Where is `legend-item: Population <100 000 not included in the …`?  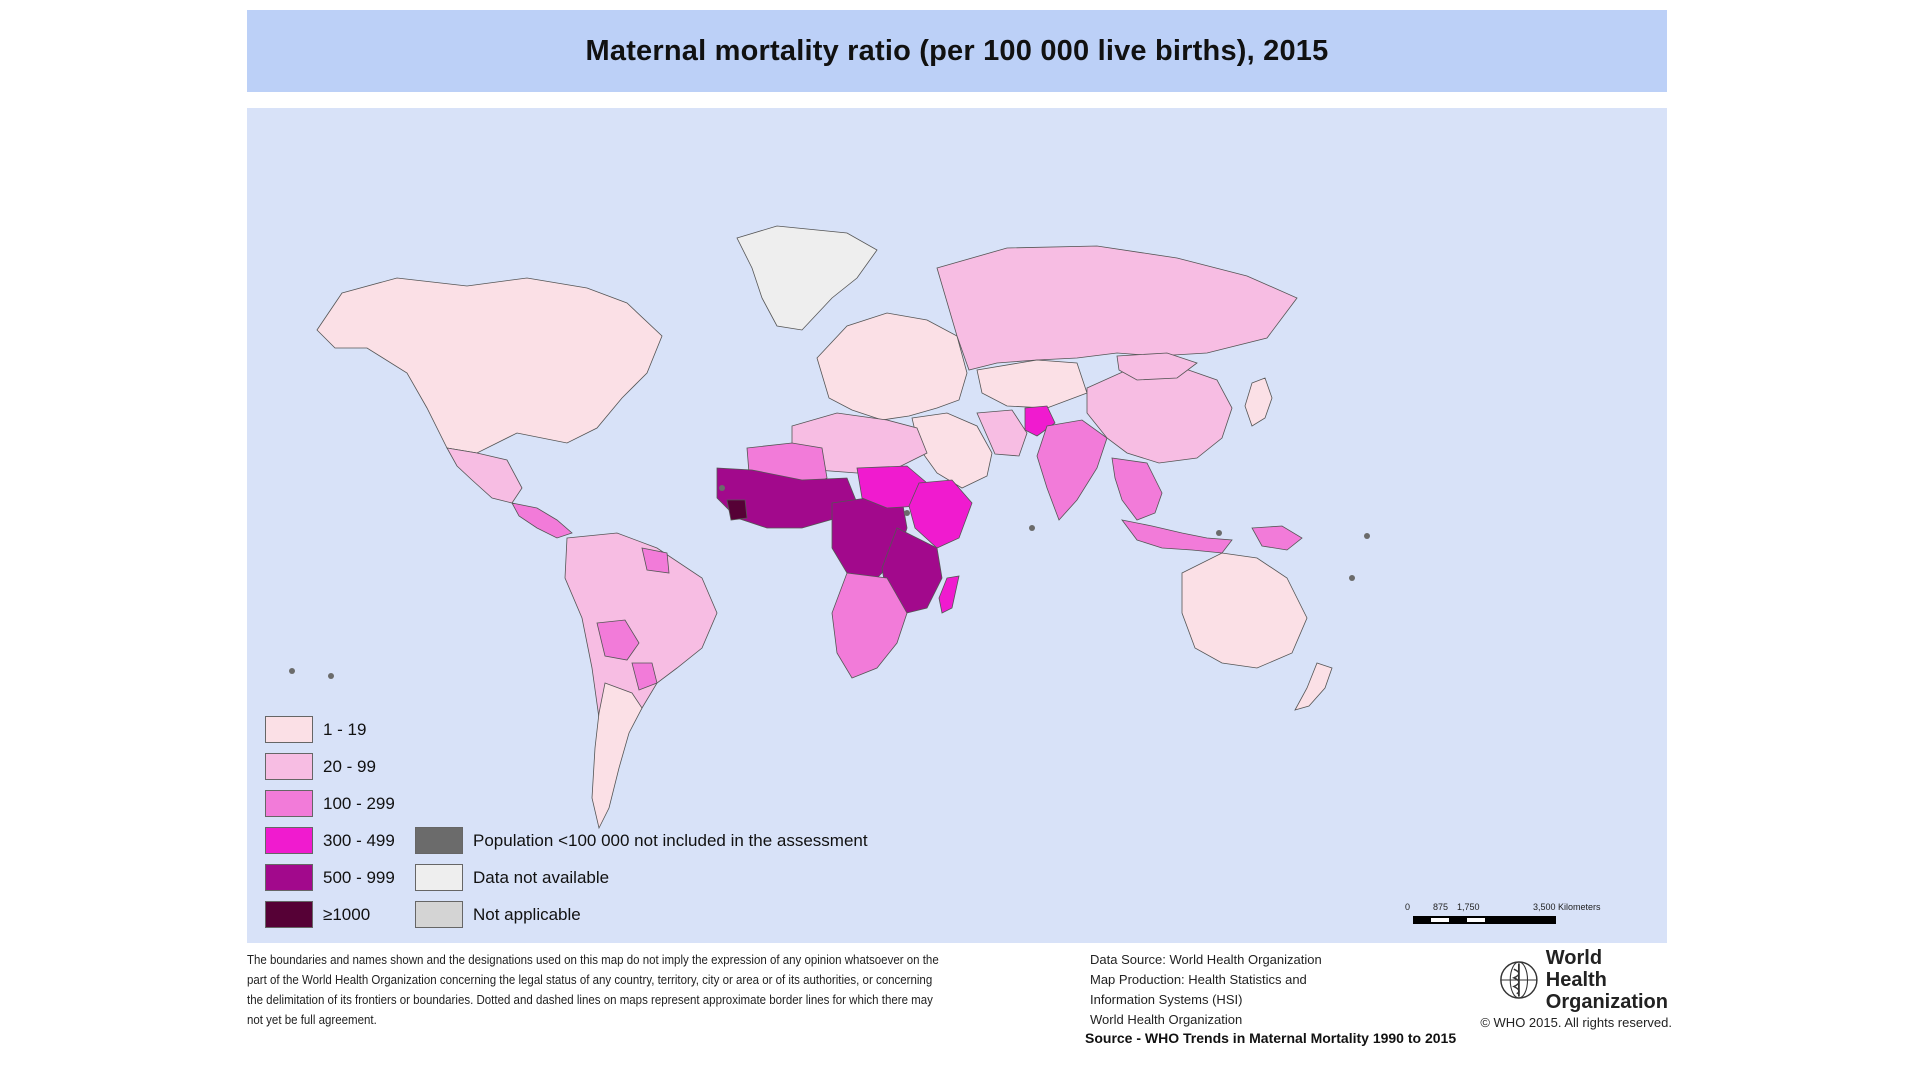
legend-item: Population <100 000 not included in the … is located at coordinates (641, 840).